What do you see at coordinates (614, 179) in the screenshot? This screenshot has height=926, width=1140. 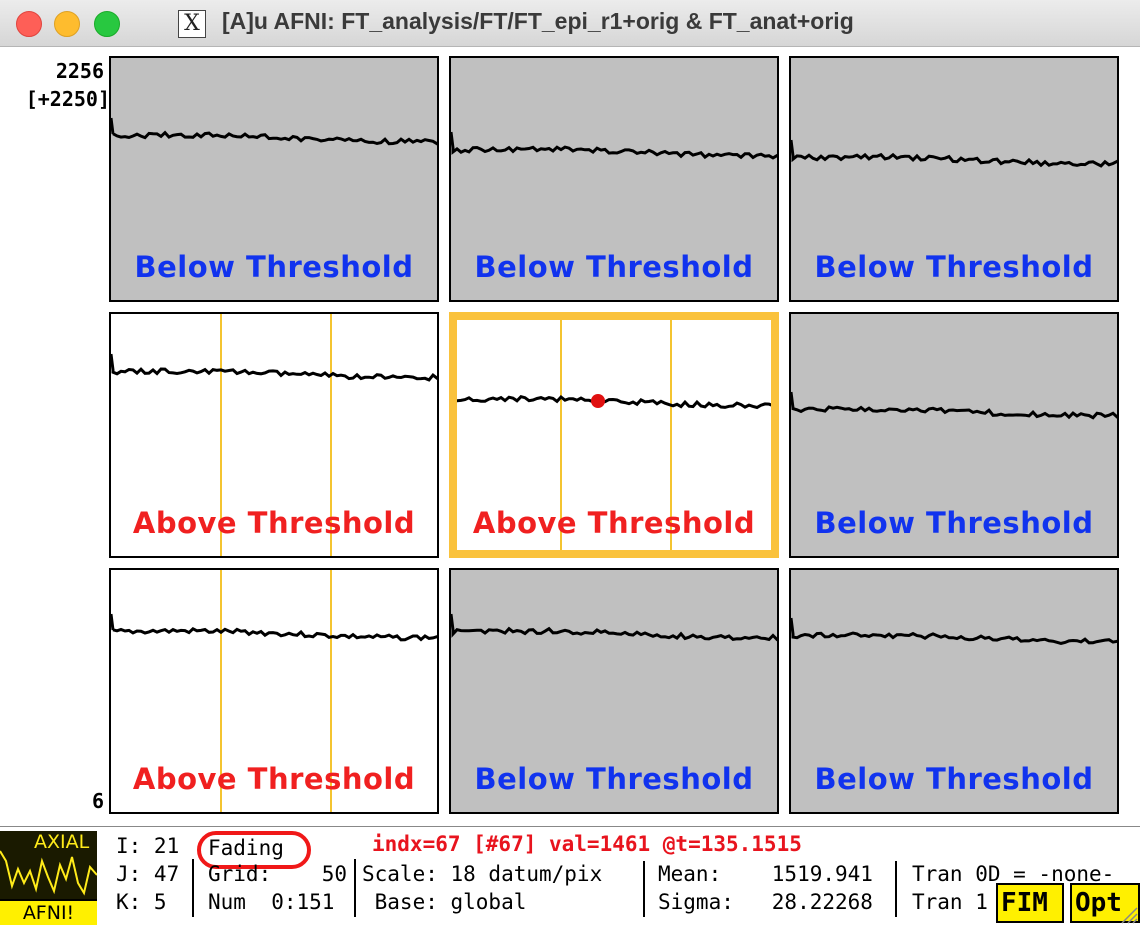 I see `graph-panel-2: Below Threshold` at bounding box center [614, 179].